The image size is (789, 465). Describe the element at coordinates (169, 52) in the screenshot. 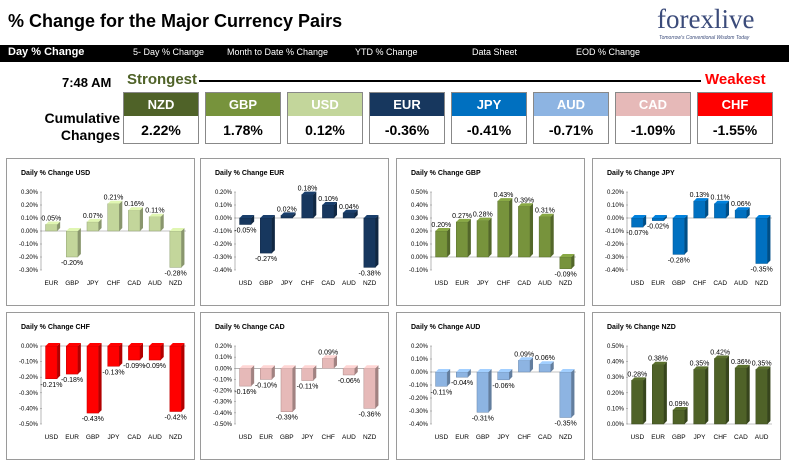

I see `nav-5-day-change: 5- Day % Change` at that location.